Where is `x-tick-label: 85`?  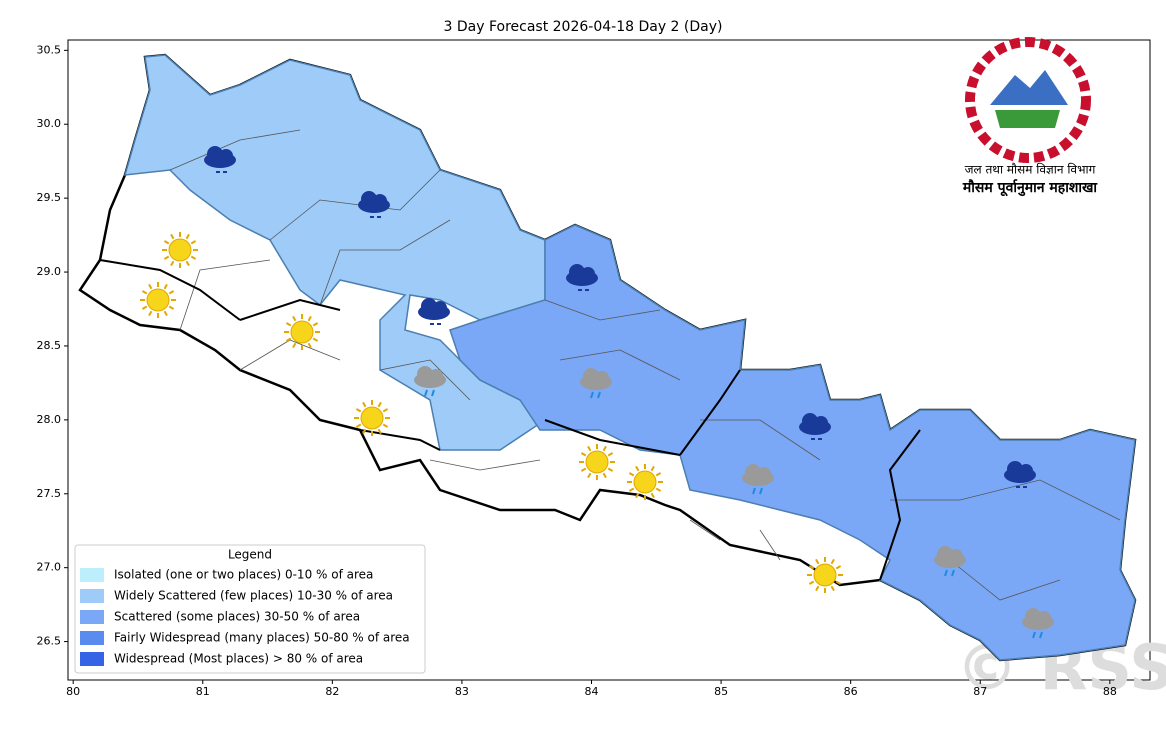 x-tick-label: 85 is located at coordinates (721, 691).